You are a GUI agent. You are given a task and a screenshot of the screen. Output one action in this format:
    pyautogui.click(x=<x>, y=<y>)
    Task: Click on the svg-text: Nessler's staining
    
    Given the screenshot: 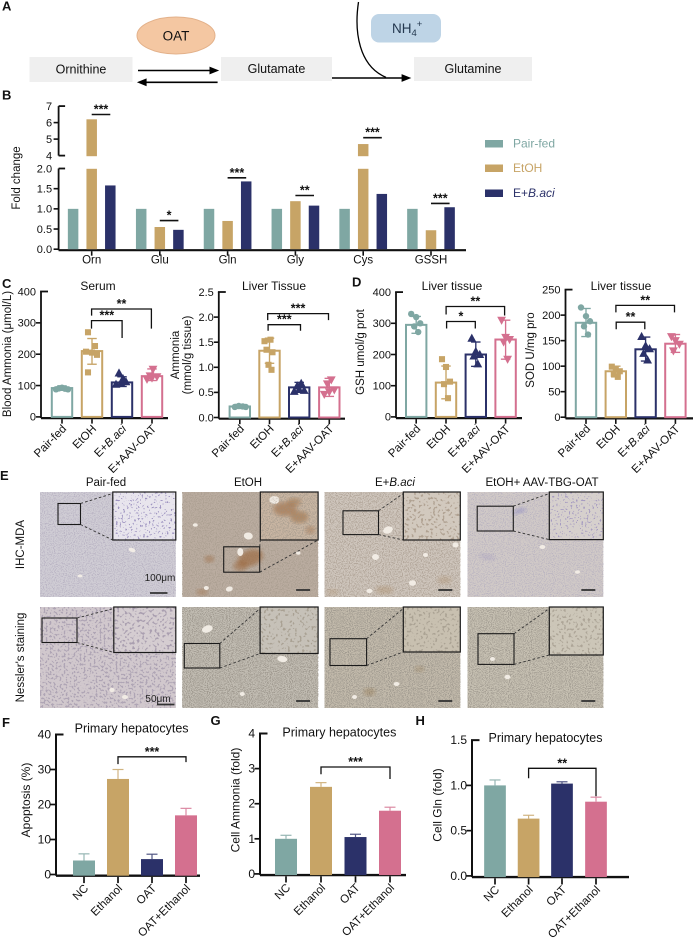 What is the action you would take?
    pyautogui.click(x=21, y=658)
    